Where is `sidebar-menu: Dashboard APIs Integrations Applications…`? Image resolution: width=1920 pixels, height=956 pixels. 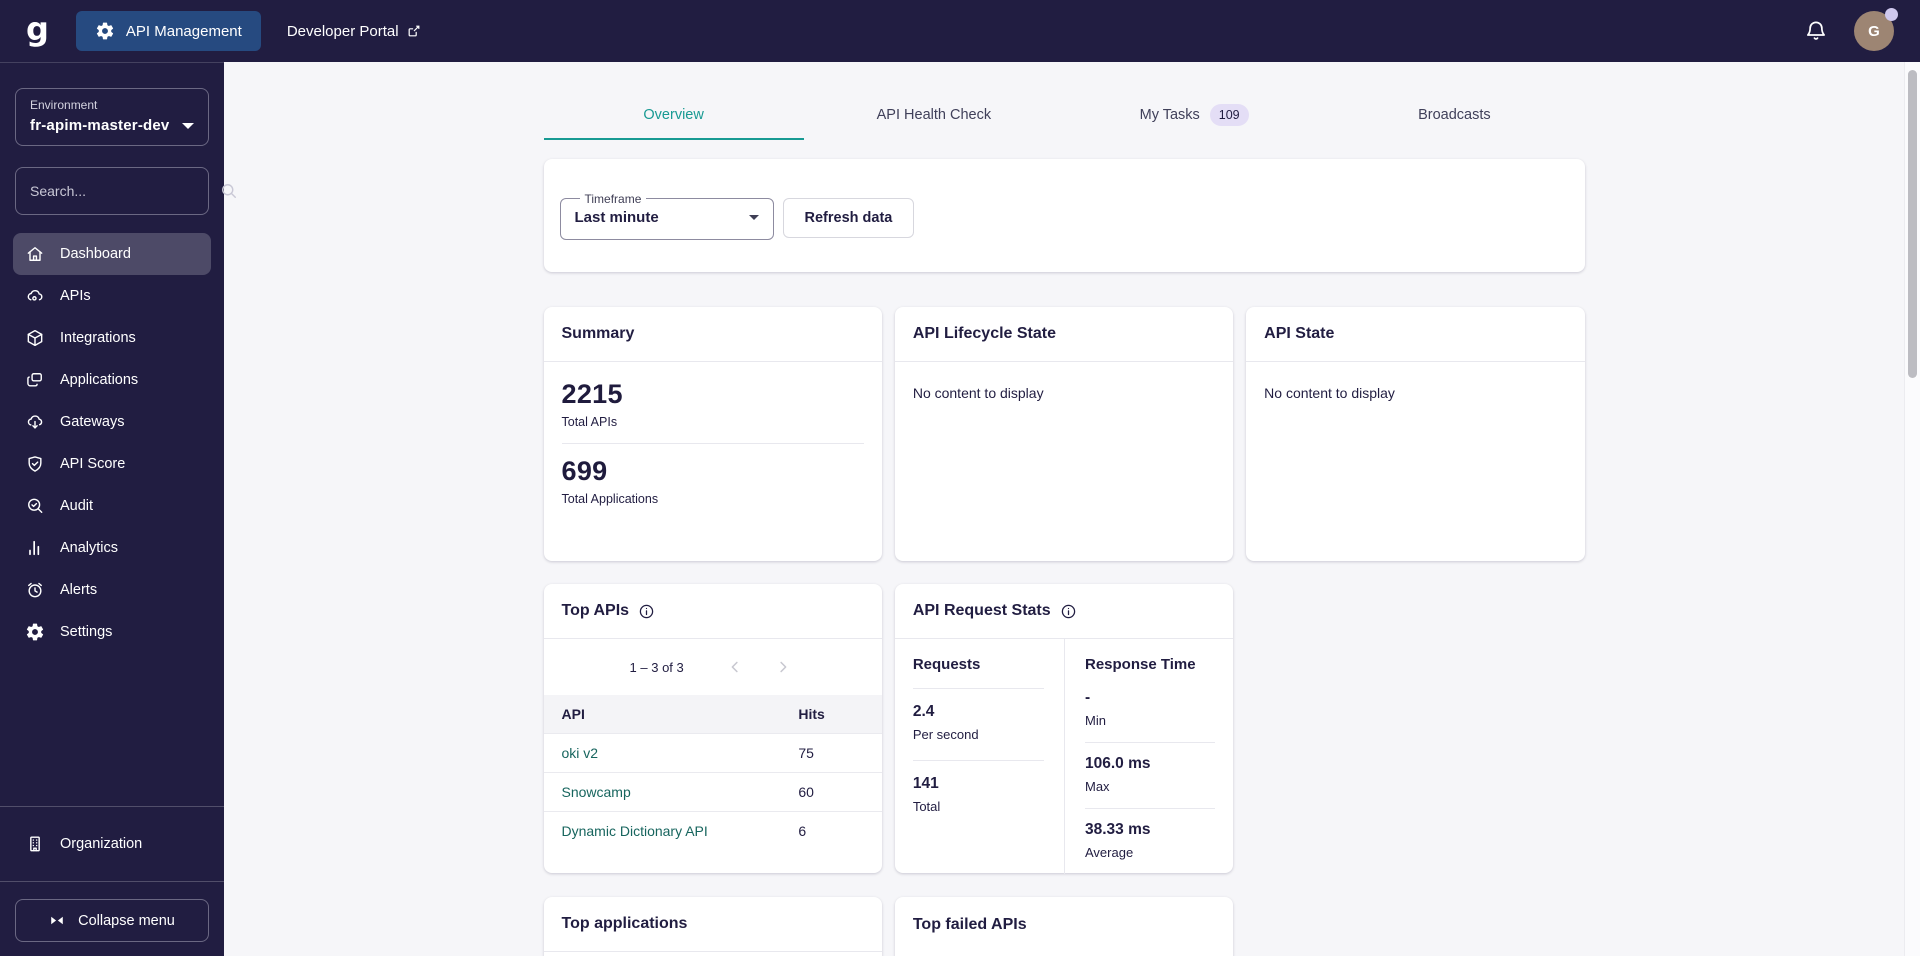 sidebar-menu: Dashboard APIs Integrations Applications… is located at coordinates (112, 443).